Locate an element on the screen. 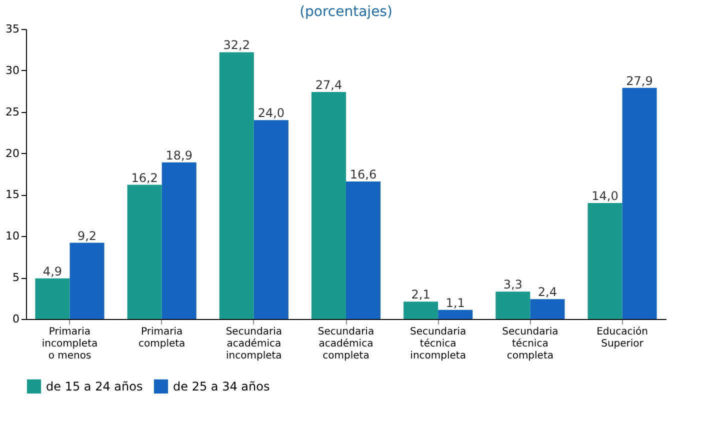 The image size is (713, 434). data-label: 2,4 is located at coordinates (547, 292).